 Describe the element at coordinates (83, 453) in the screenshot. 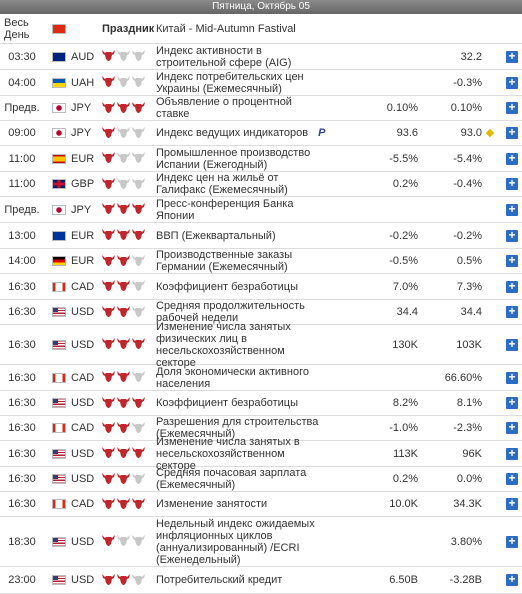

I see `currency: USD` at that location.